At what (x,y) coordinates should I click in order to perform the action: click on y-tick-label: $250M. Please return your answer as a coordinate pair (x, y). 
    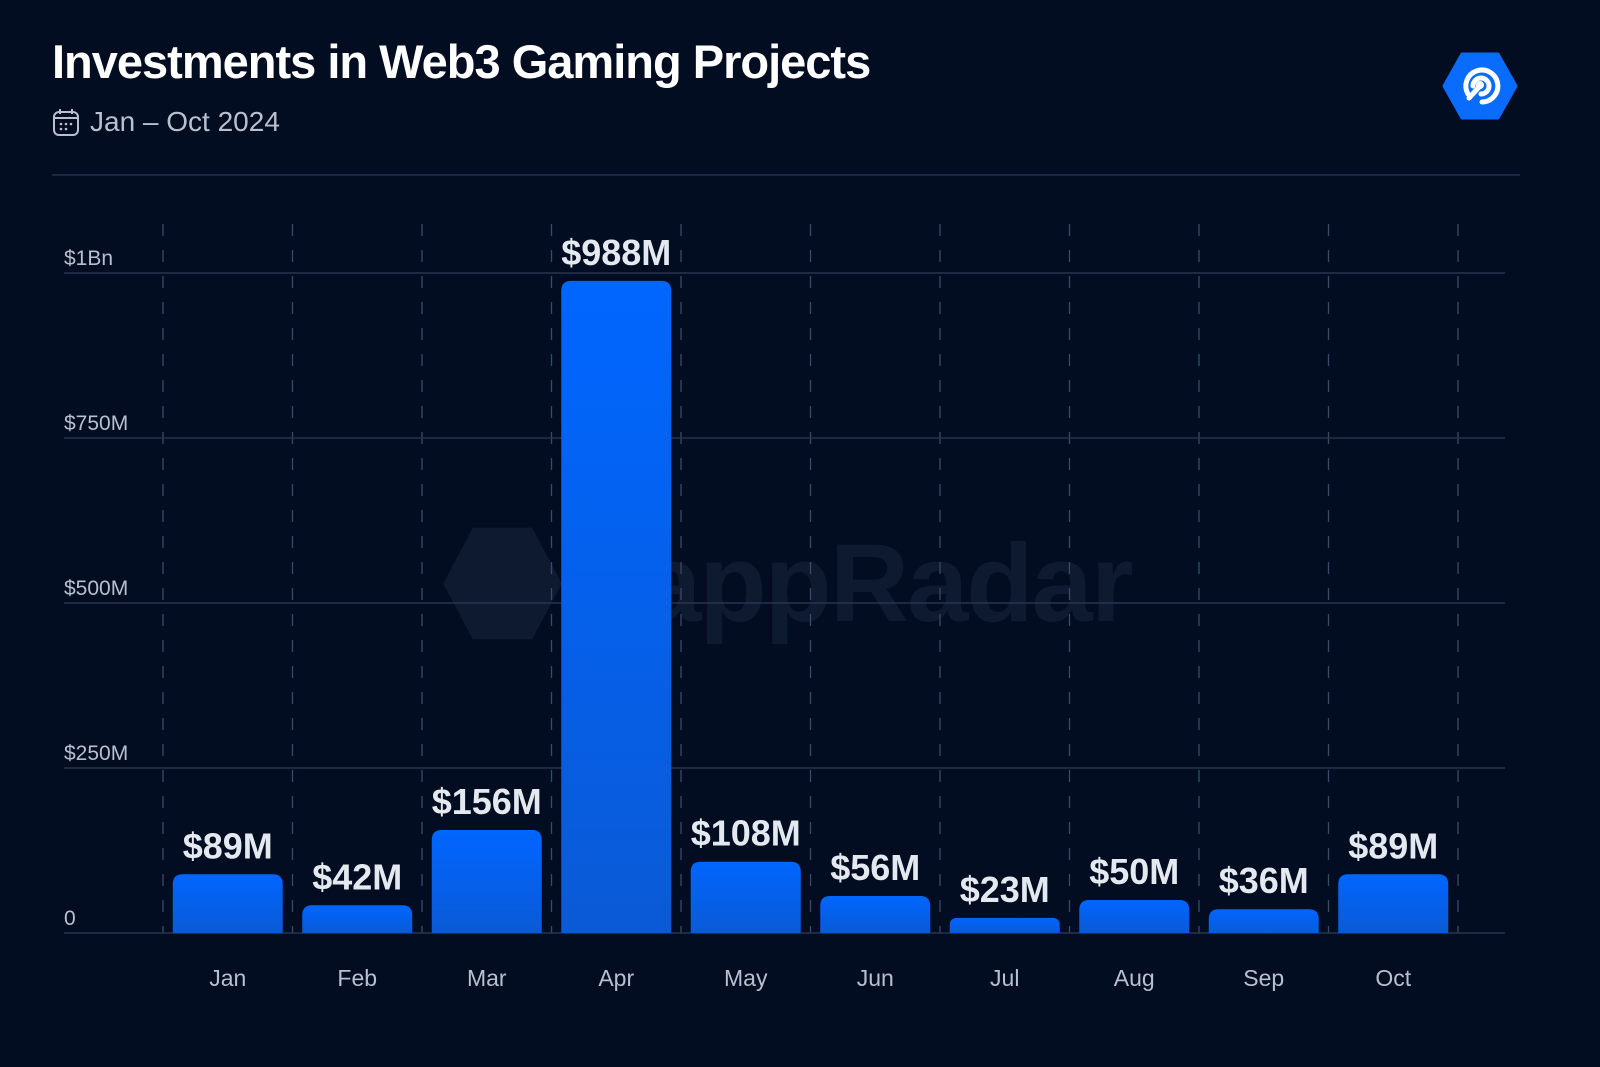
    Looking at the image, I should click on (96, 753).